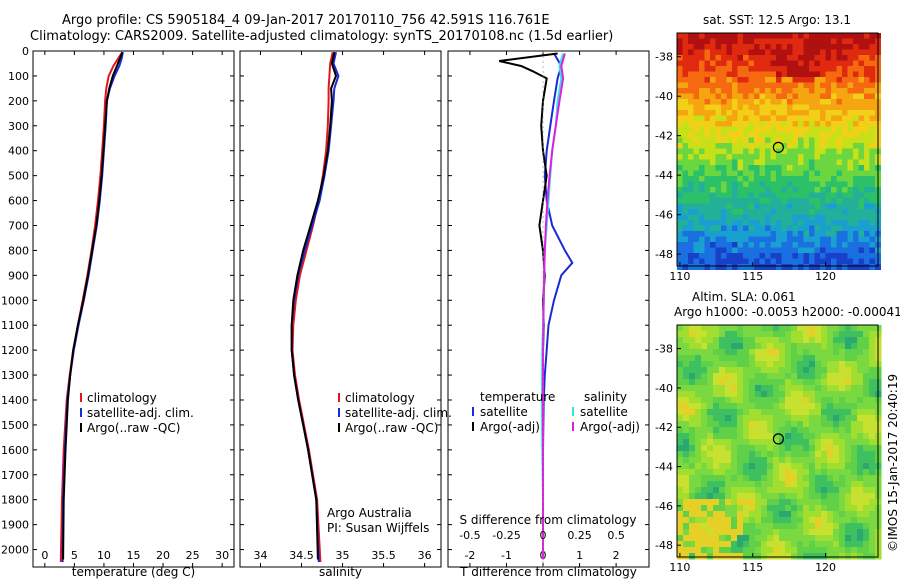  Describe the element at coordinates (469, 555) in the screenshot. I see `x-tick-label: -2` at that location.